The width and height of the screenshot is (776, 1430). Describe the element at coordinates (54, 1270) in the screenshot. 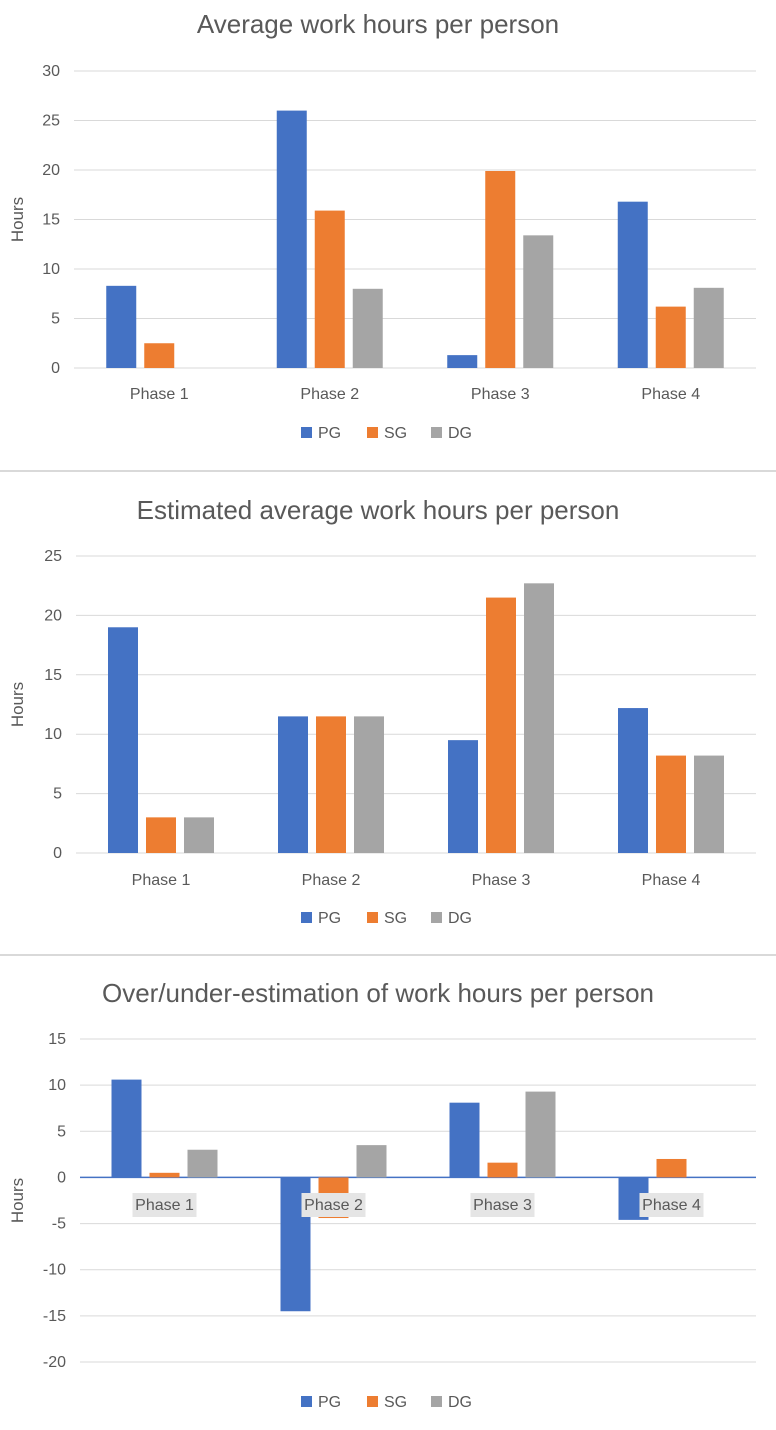

I see `y-tick-label: -10` at that location.